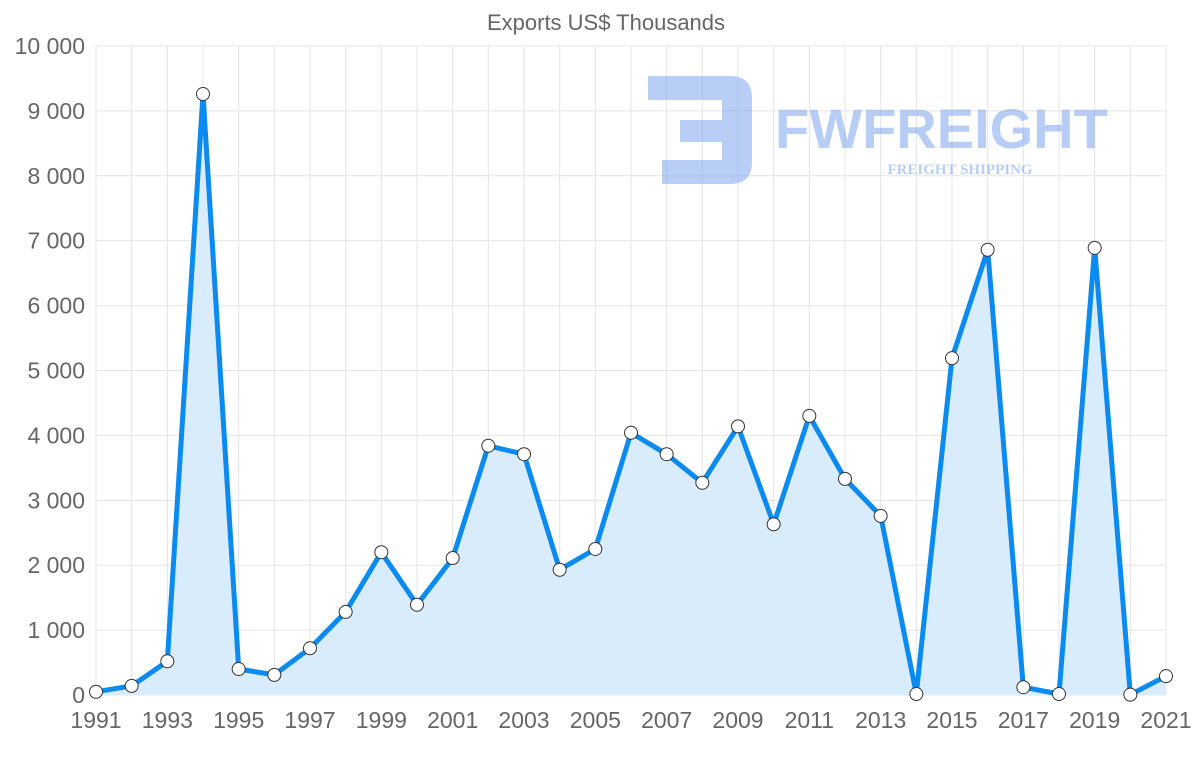  I want to click on data-point-2008, so click(702, 482).